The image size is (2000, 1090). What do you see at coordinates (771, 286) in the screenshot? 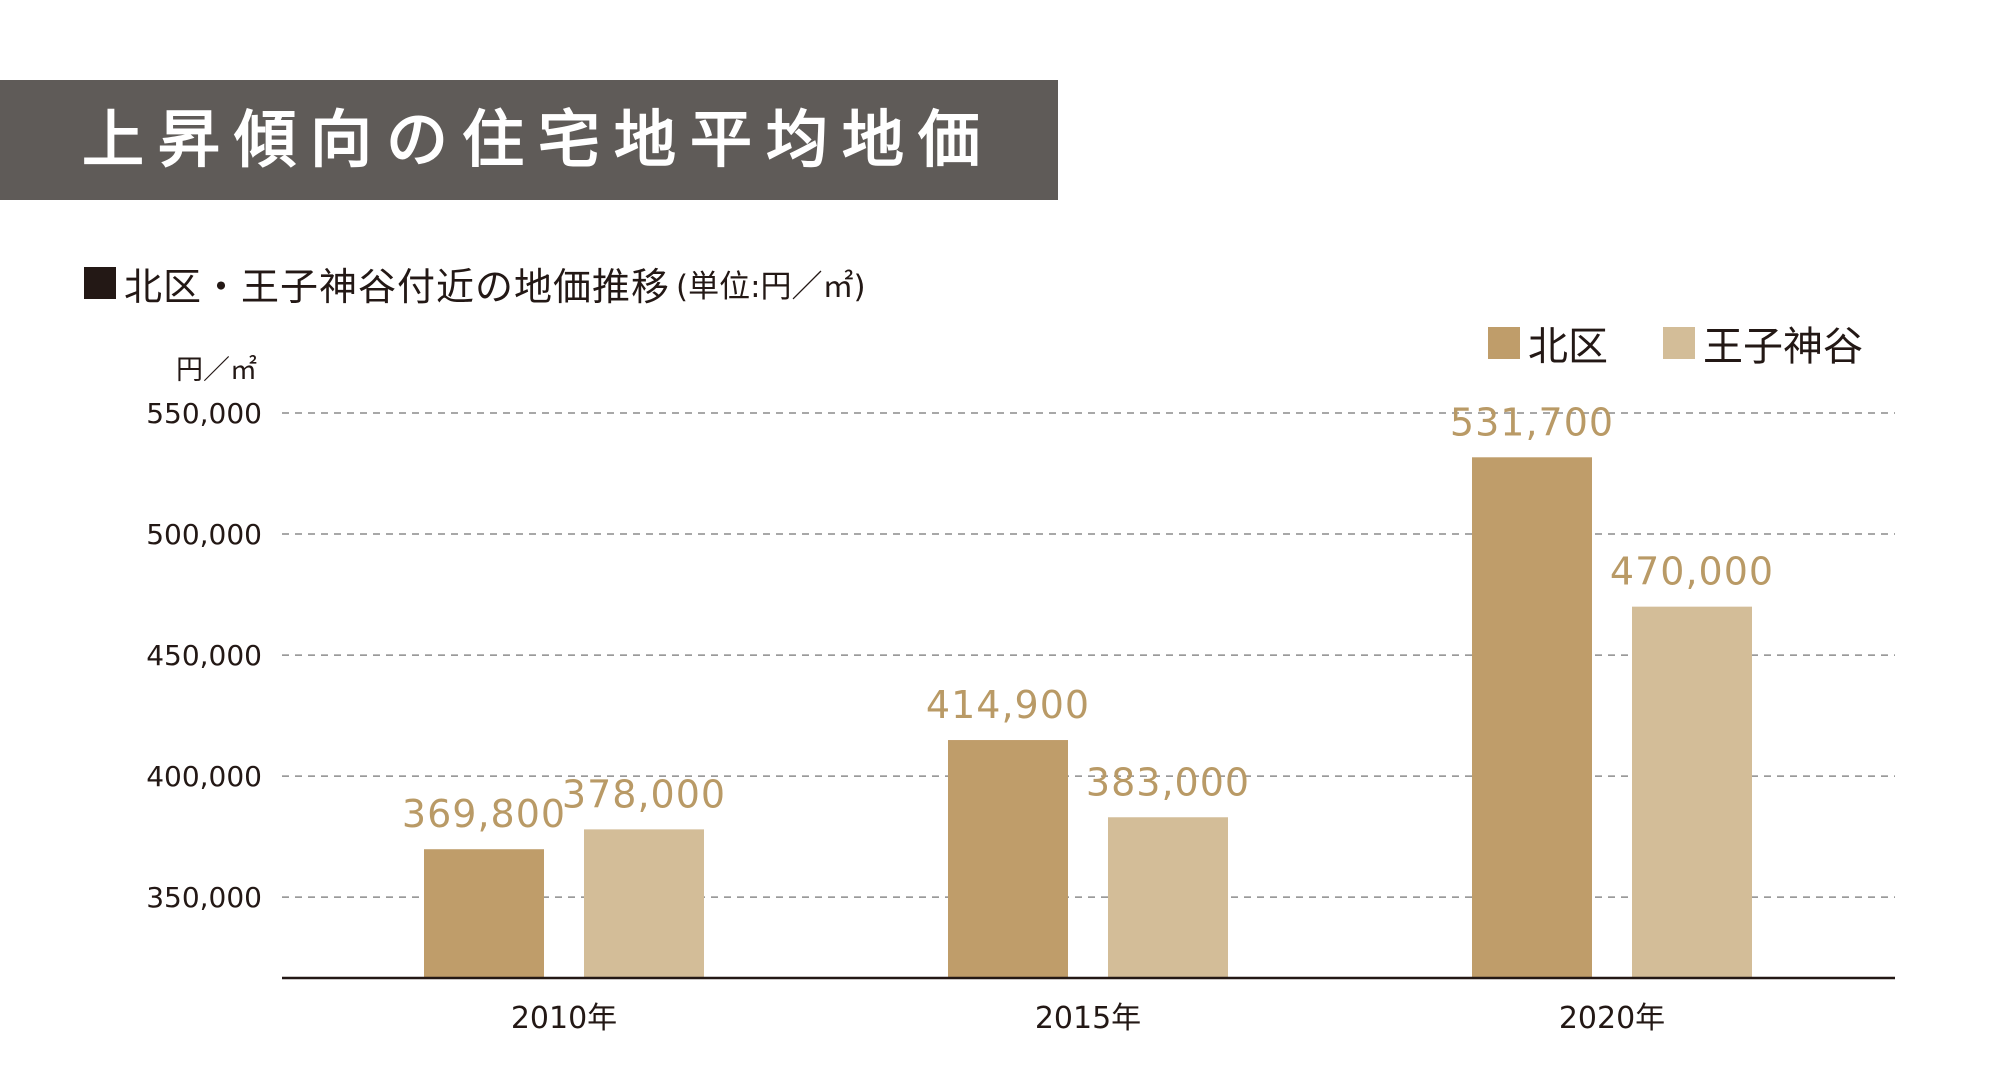
I see `chart-subtitle-unit: (単位:円／㎡)` at bounding box center [771, 286].